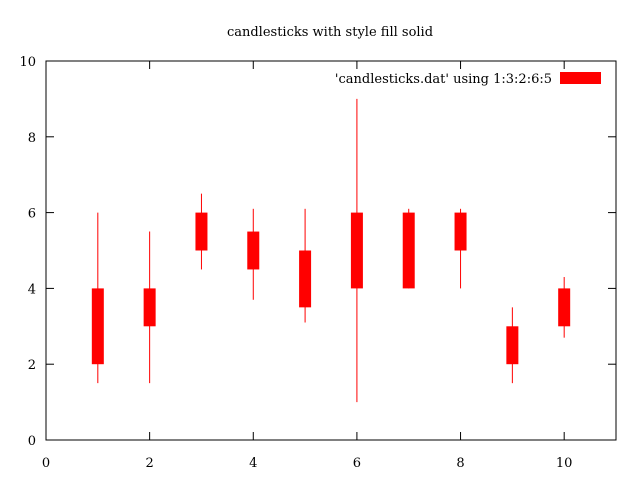 The width and height of the screenshot is (640, 480). I want to click on y-tick-label: 10, so click(27, 62).